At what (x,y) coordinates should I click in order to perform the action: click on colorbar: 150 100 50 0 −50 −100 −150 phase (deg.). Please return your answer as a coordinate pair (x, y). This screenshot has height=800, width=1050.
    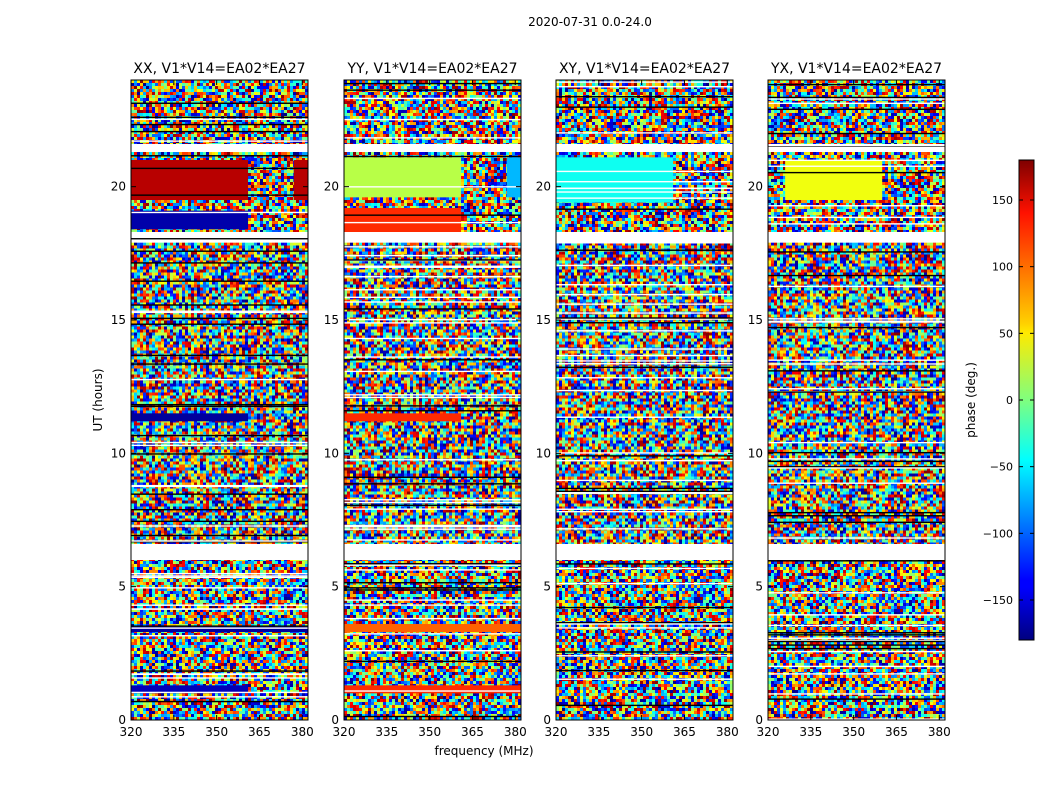
    Looking at the image, I should click on (999, 400).